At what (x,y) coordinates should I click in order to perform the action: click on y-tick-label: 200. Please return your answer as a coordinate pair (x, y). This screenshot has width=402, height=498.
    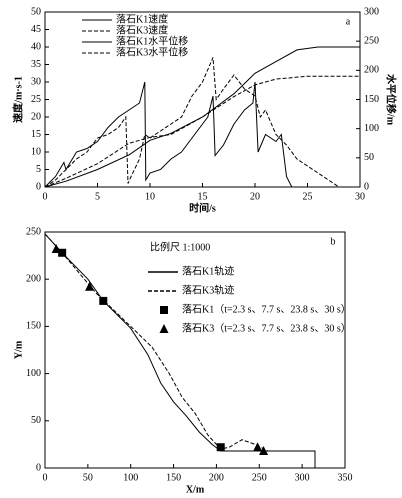
    Looking at the image, I should click on (33, 278).